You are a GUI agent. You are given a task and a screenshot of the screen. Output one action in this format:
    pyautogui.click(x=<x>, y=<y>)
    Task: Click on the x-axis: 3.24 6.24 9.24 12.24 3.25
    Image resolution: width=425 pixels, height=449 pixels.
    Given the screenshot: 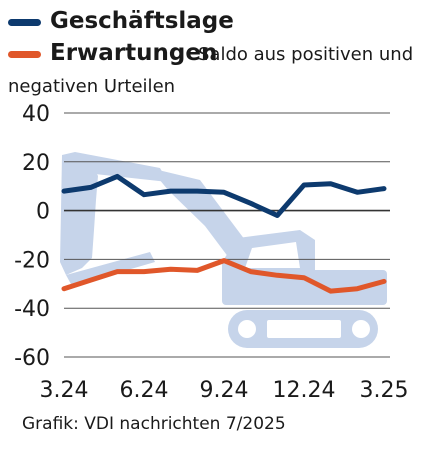 What is the action you would take?
    pyautogui.click(x=224, y=390)
    